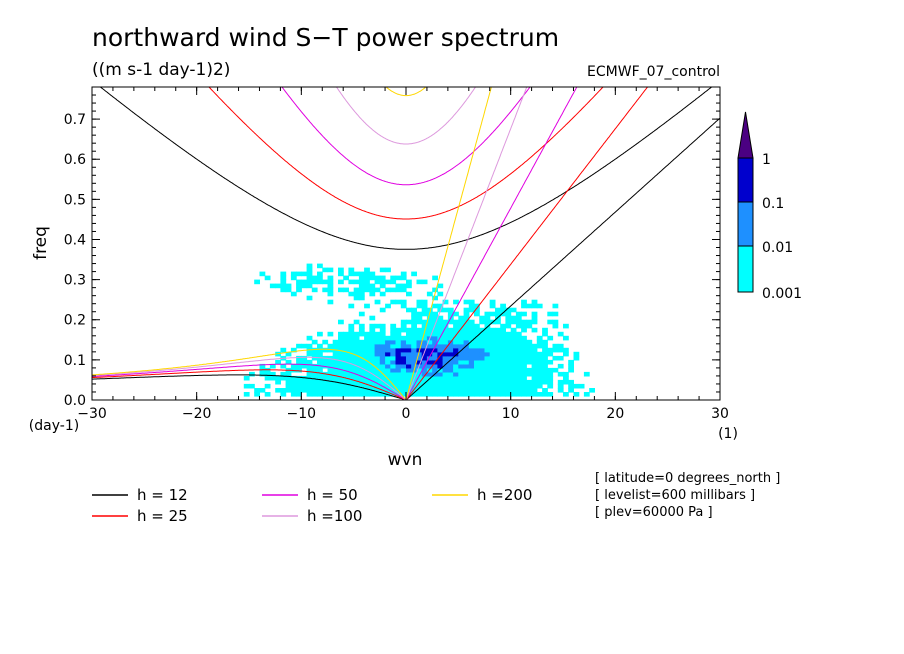  I want to click on y-tick-label: 0.7, so click(75, 120).